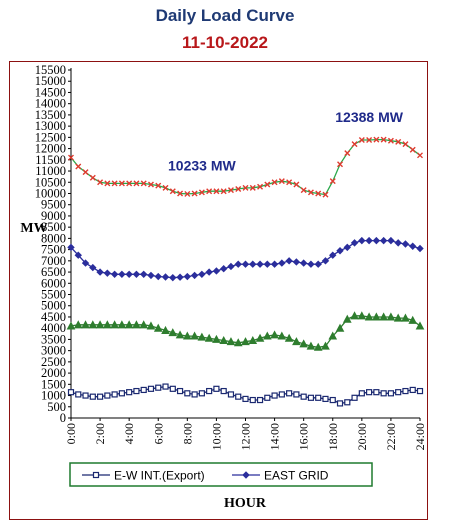 The height and width of the screenshot is (526, 450). What do you see at coordinates (53, 339) in the screenshot?
I see `y-tick-label: 3500` at bounding box center [53, 339].